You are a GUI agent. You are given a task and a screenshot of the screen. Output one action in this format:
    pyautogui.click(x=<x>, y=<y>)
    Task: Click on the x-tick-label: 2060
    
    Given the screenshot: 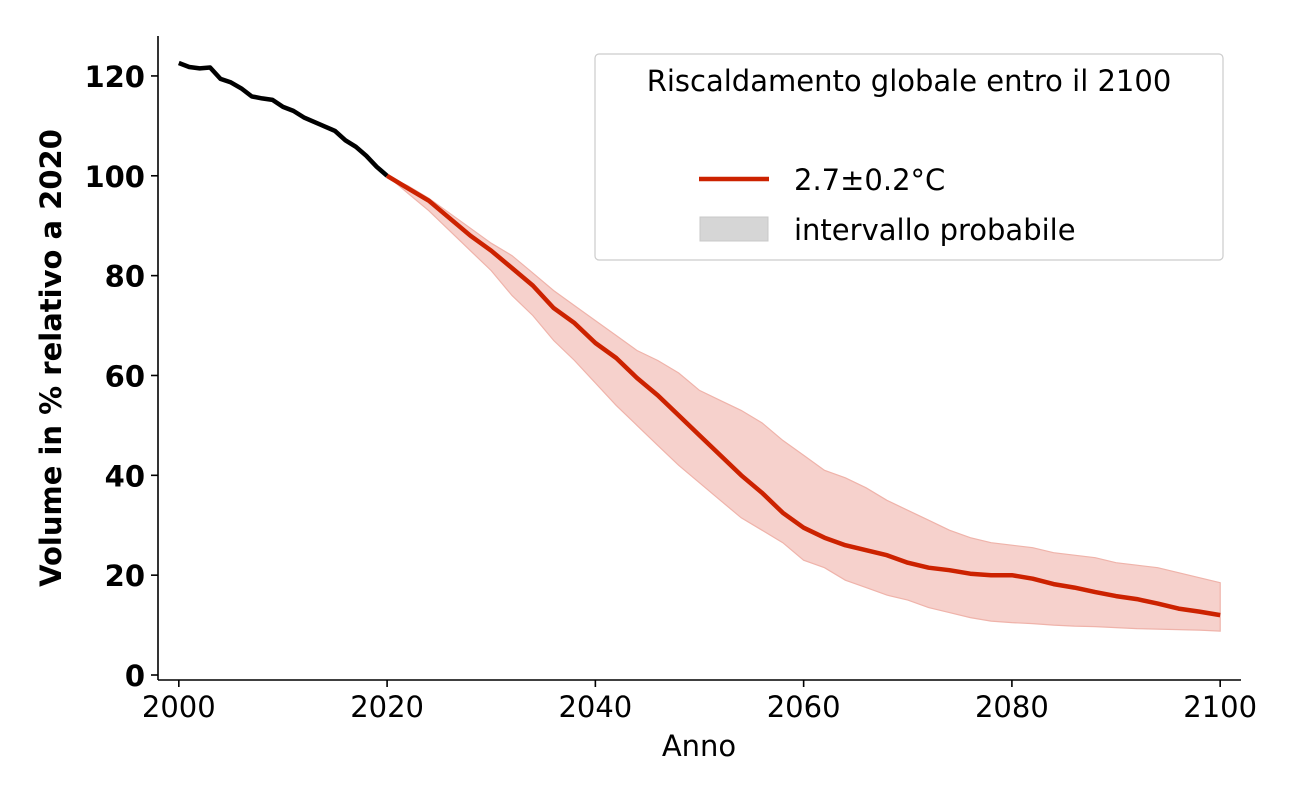 What is the action you would take?
    pyautogui.click(x=804, y=707)
    